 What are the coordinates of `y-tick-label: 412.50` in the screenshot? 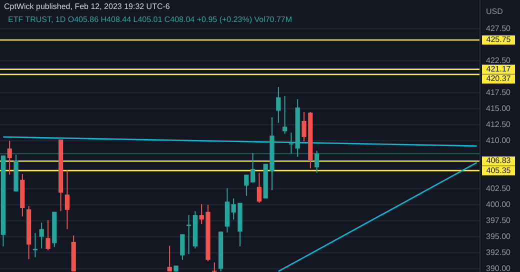 It's located at (499, 124).